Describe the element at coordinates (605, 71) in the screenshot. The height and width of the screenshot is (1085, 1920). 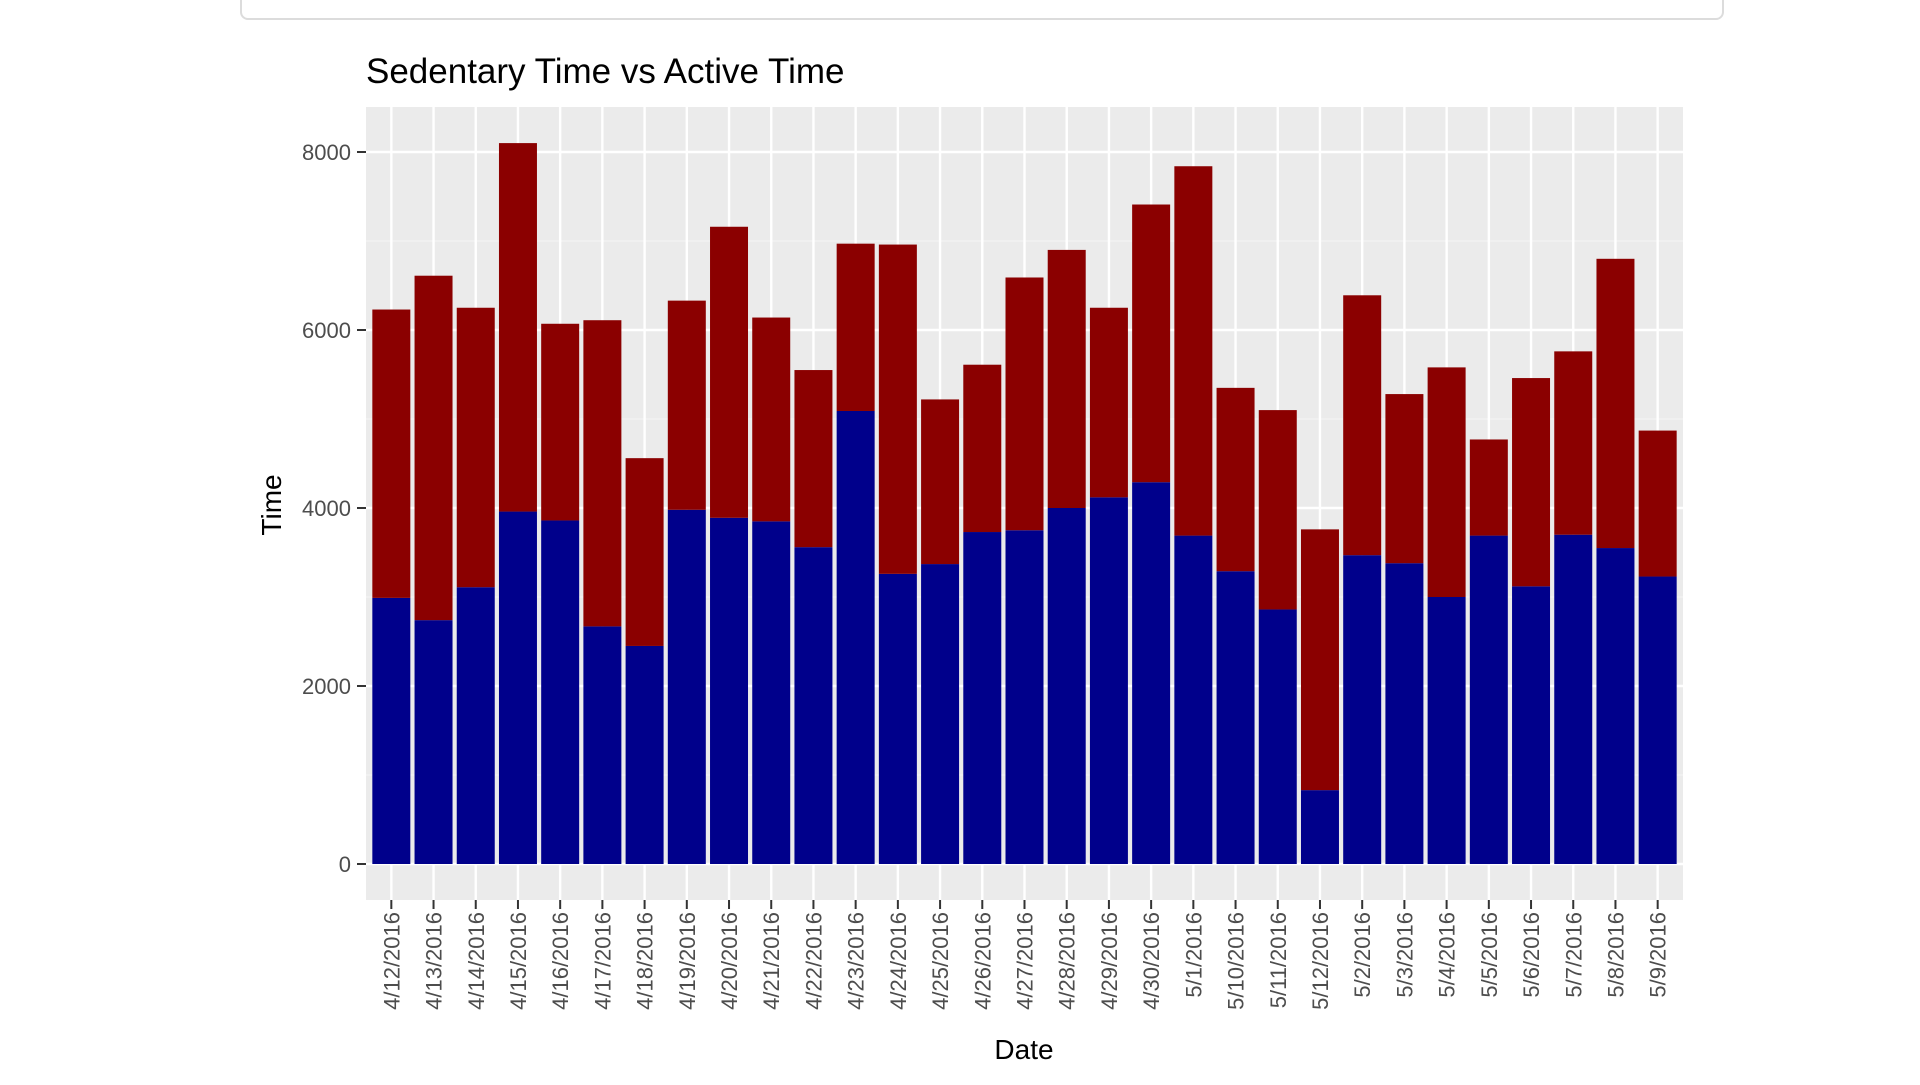
I see `chart-title: Sedentary Time vs Active Time` at that location.